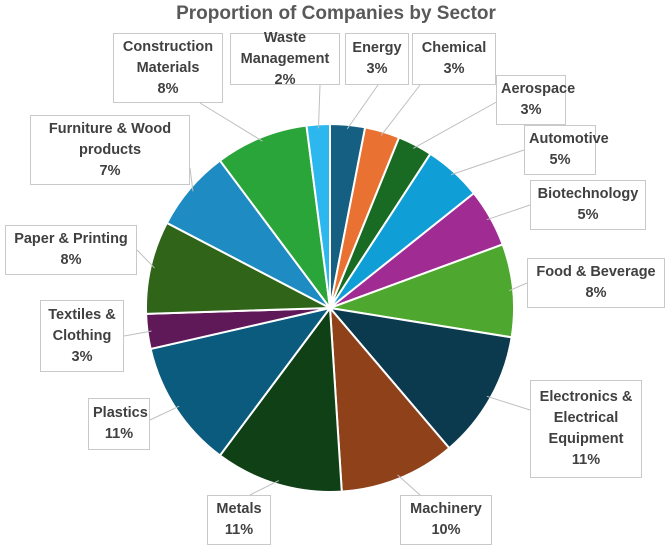  I want to click on data-label: Waste Management 2%, so click(285, 59).